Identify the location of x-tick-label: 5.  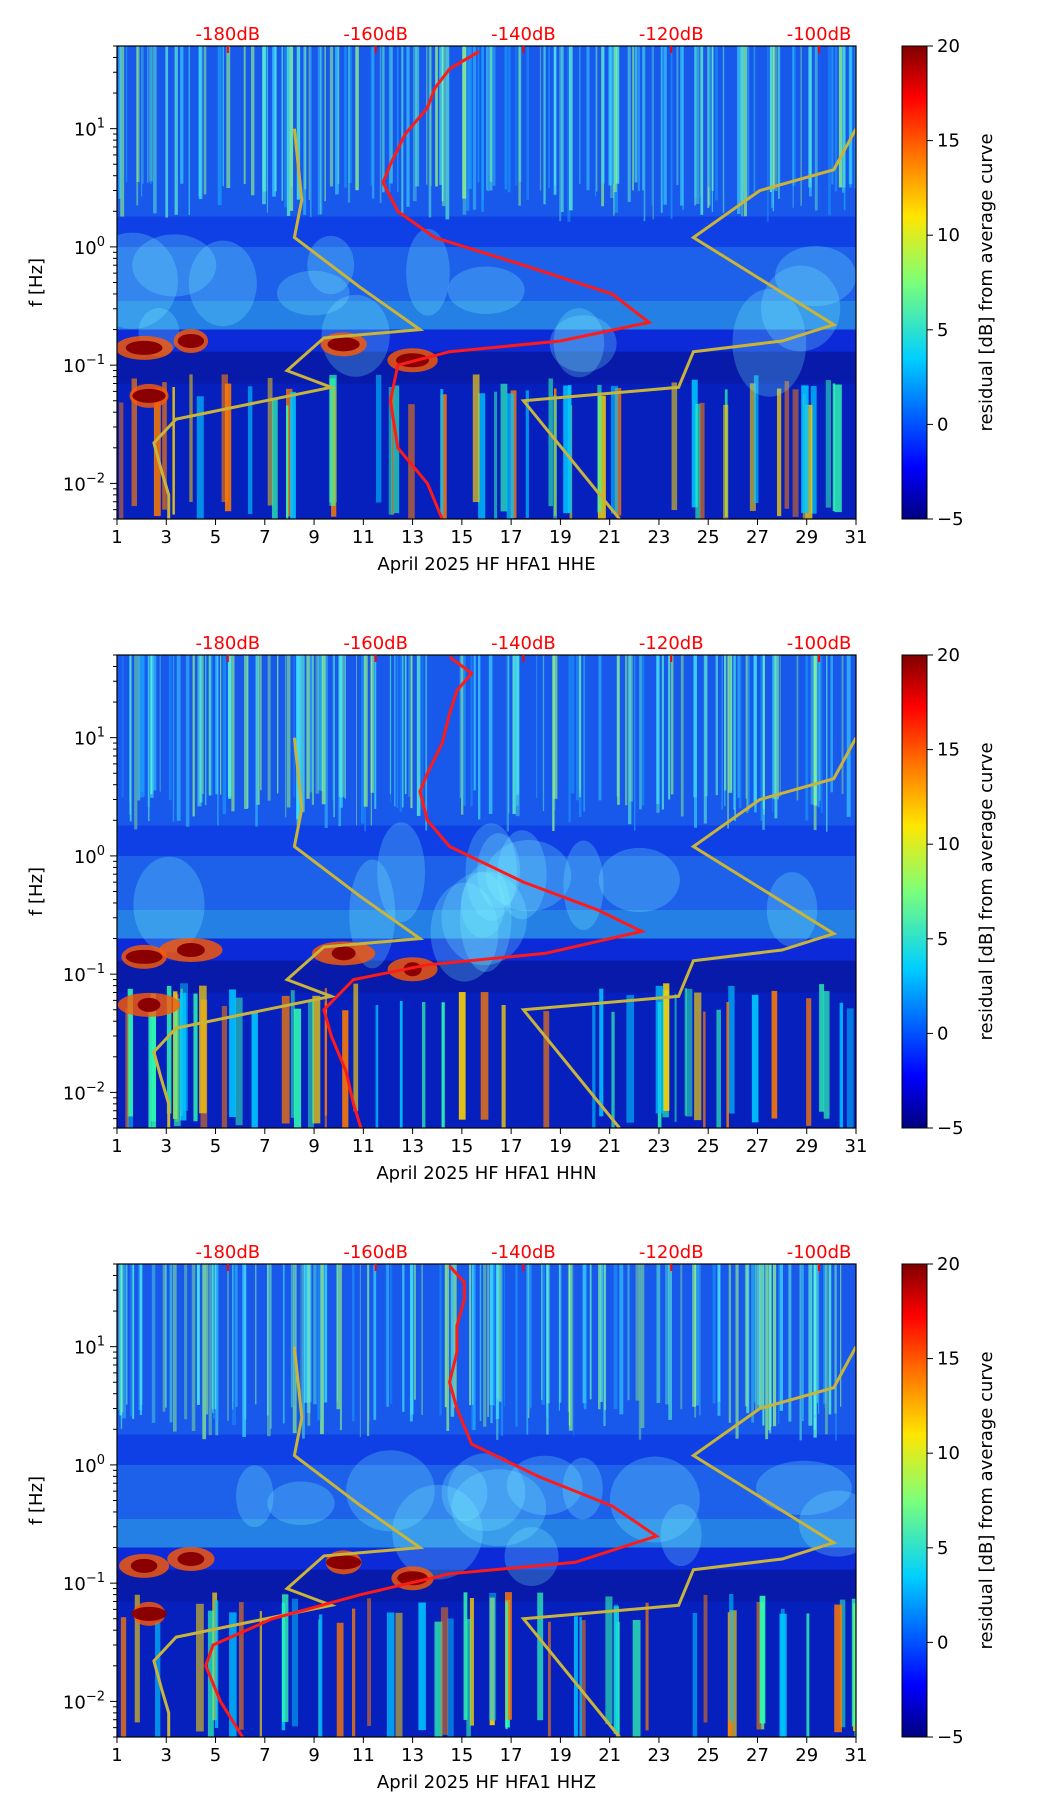
(215, 1146).